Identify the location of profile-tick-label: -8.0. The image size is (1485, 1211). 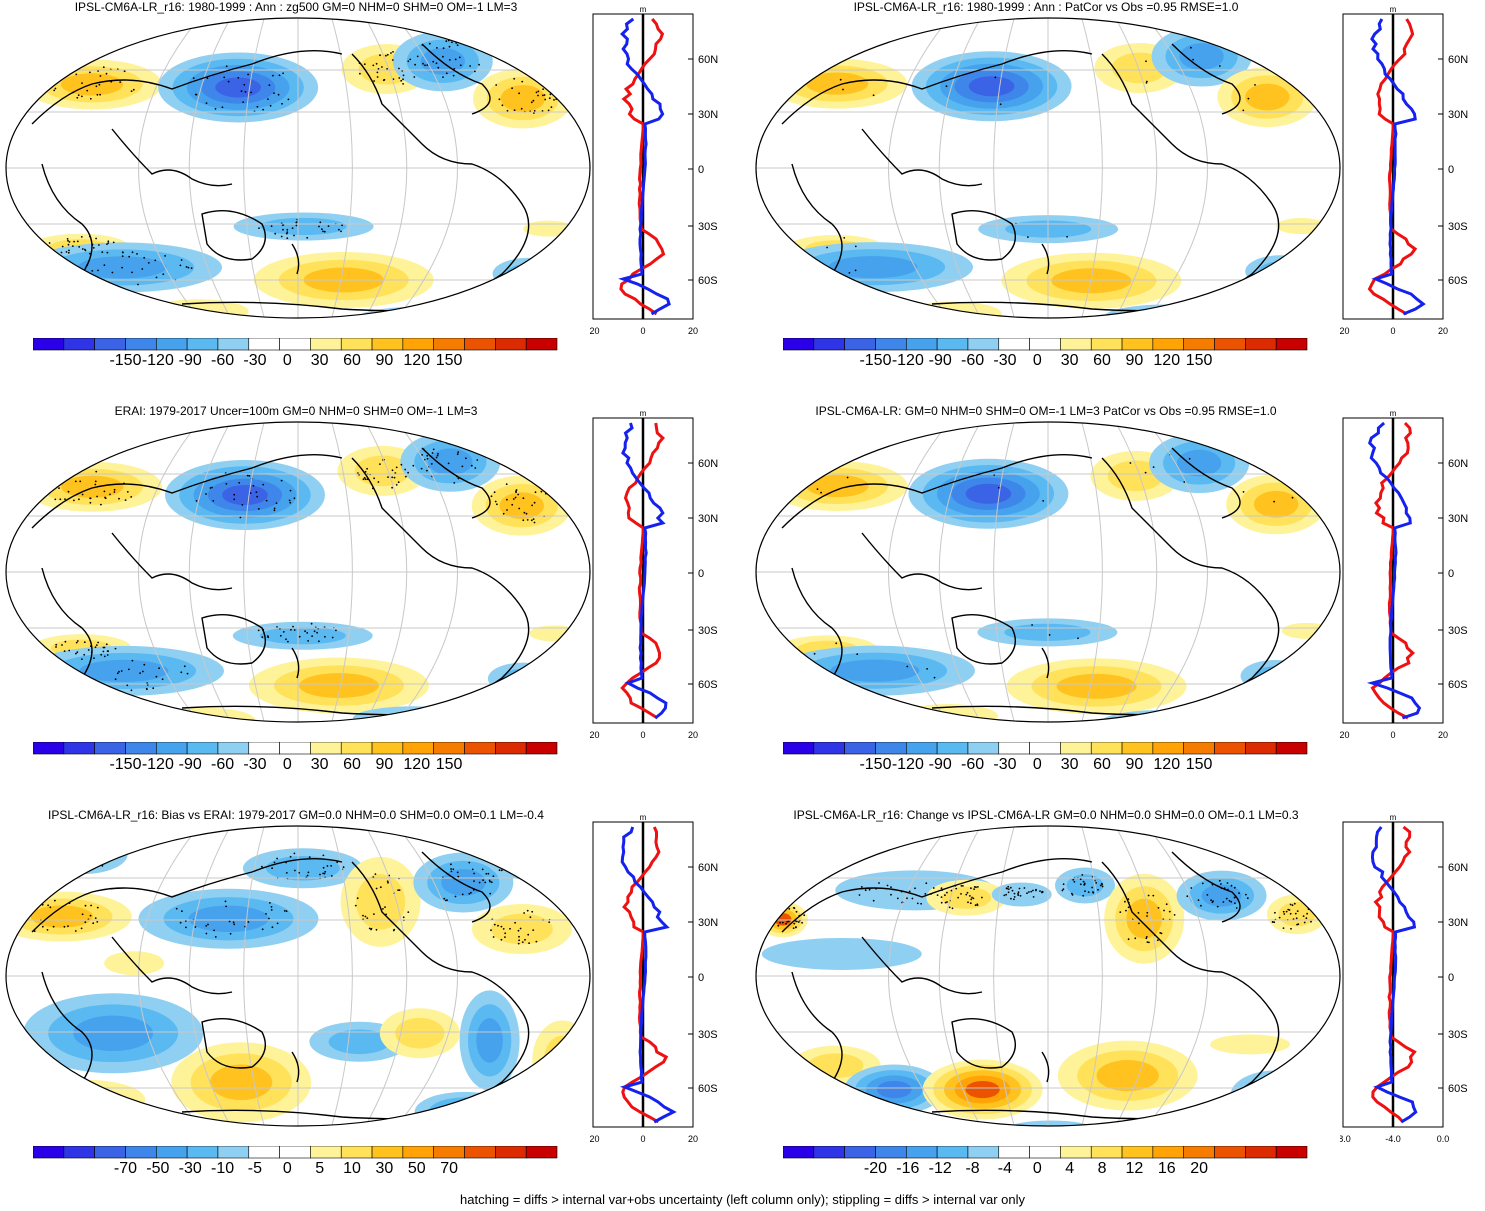
(1345, 1139).